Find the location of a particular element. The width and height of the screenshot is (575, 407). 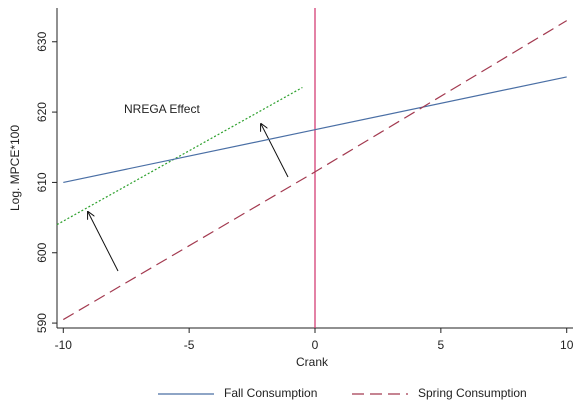

y-tick-label: 610 is located at coordinates (42, 182).